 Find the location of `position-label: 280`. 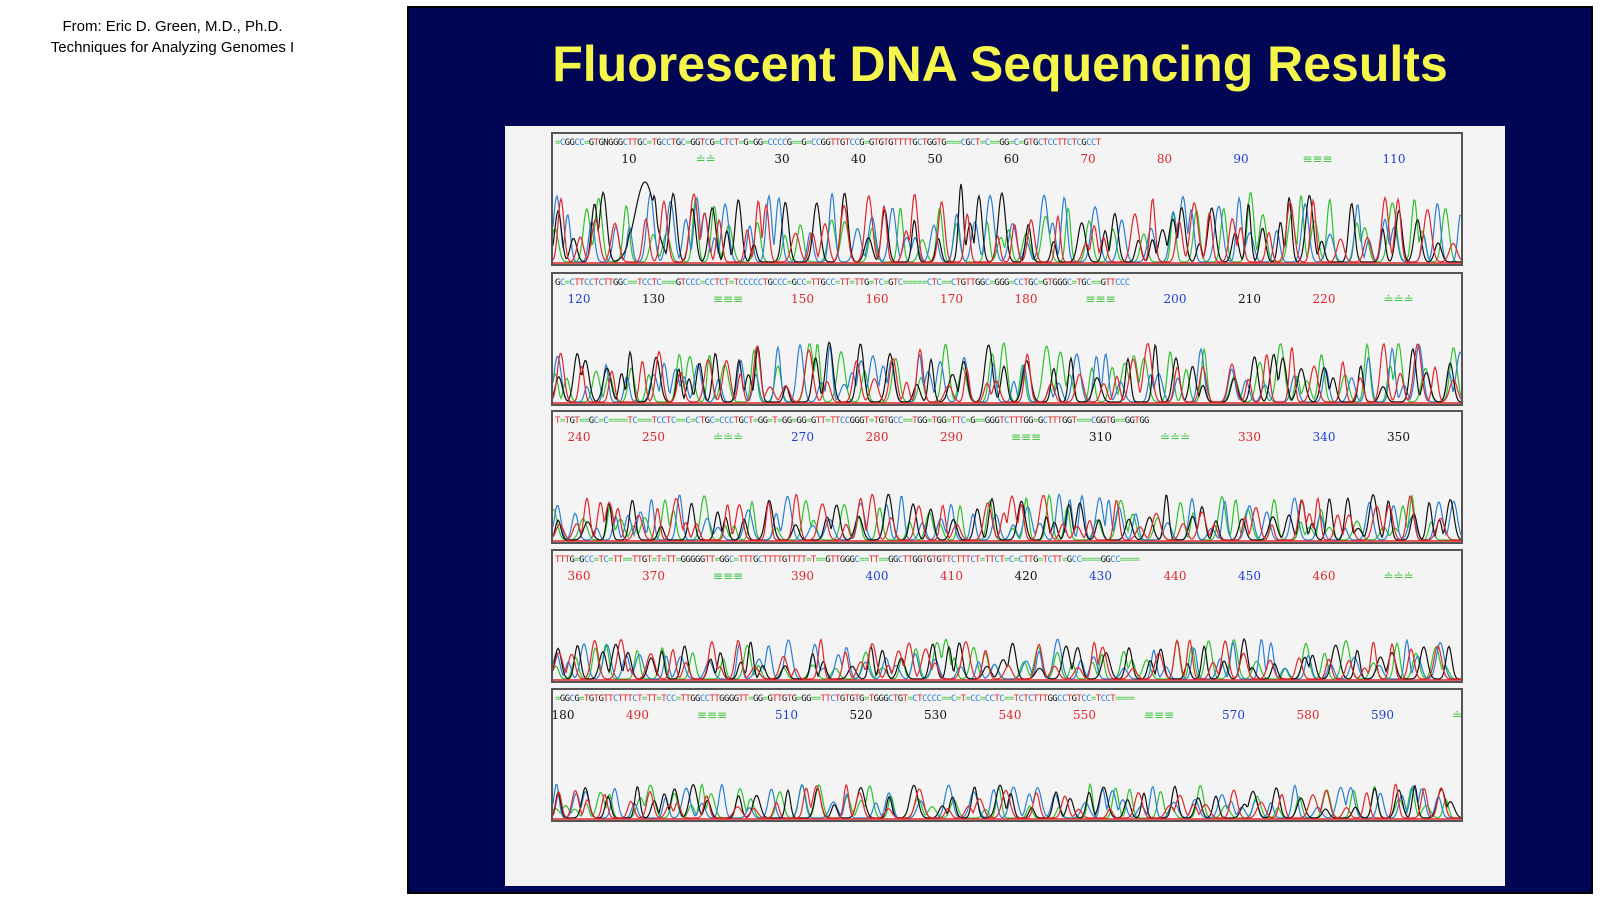

position-label: 280 is located at coordinates (877, 437).